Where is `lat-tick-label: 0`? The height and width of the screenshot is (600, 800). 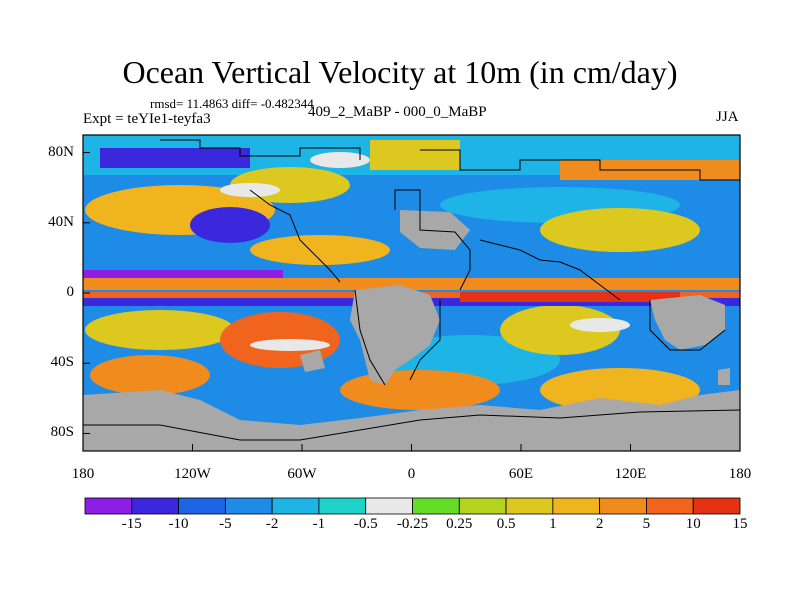 lat-tick-label: 0 is located at coordinates (70, 292).